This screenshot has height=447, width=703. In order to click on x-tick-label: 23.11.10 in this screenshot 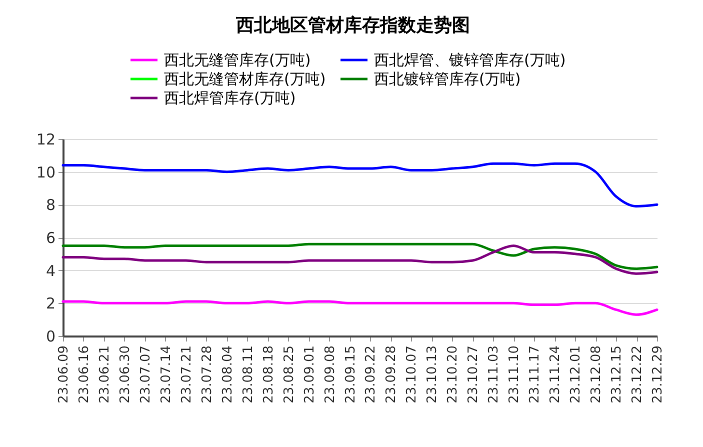, I will do `click(514, 375)`.